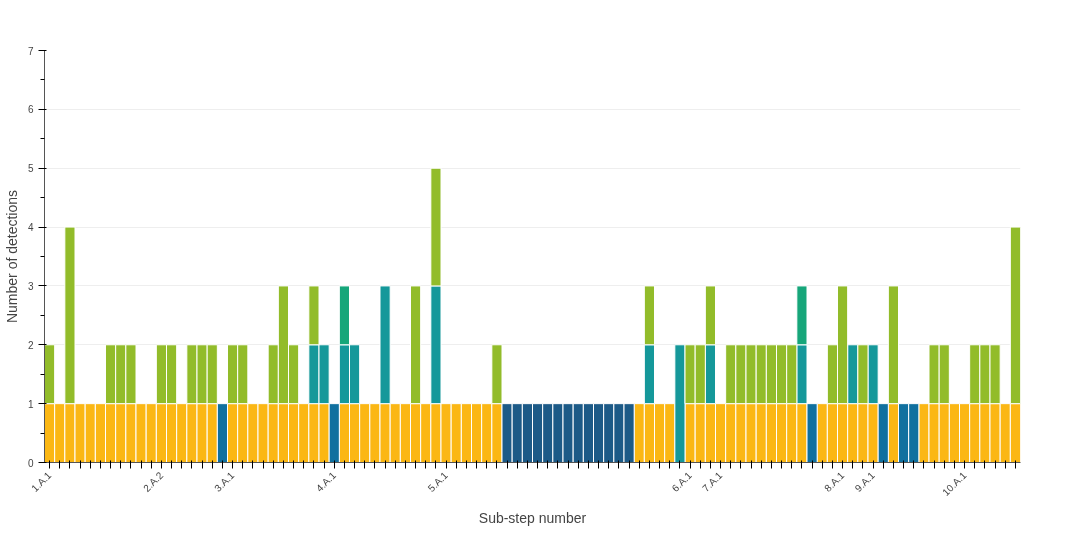 The width and height of the screenshot is (1069, 533). Describe the element at coordinates (30, 110) in the screenshot. I see `y-tick-label: 6` at that location.